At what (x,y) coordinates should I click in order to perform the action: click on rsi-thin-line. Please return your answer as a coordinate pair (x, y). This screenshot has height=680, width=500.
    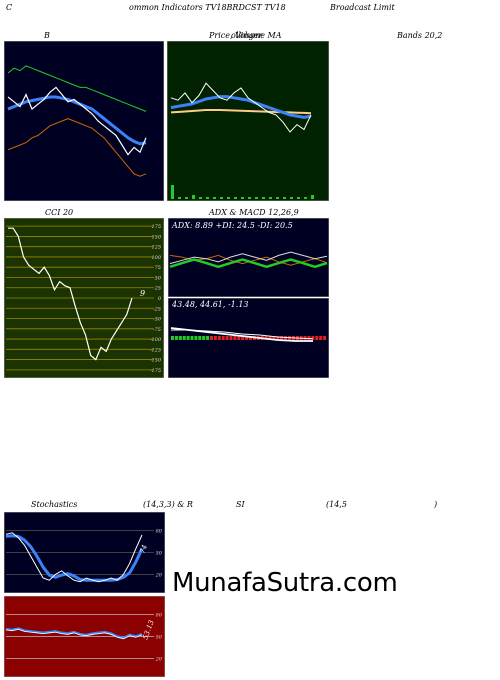
    Looking at the image, I should click on (74, 634).